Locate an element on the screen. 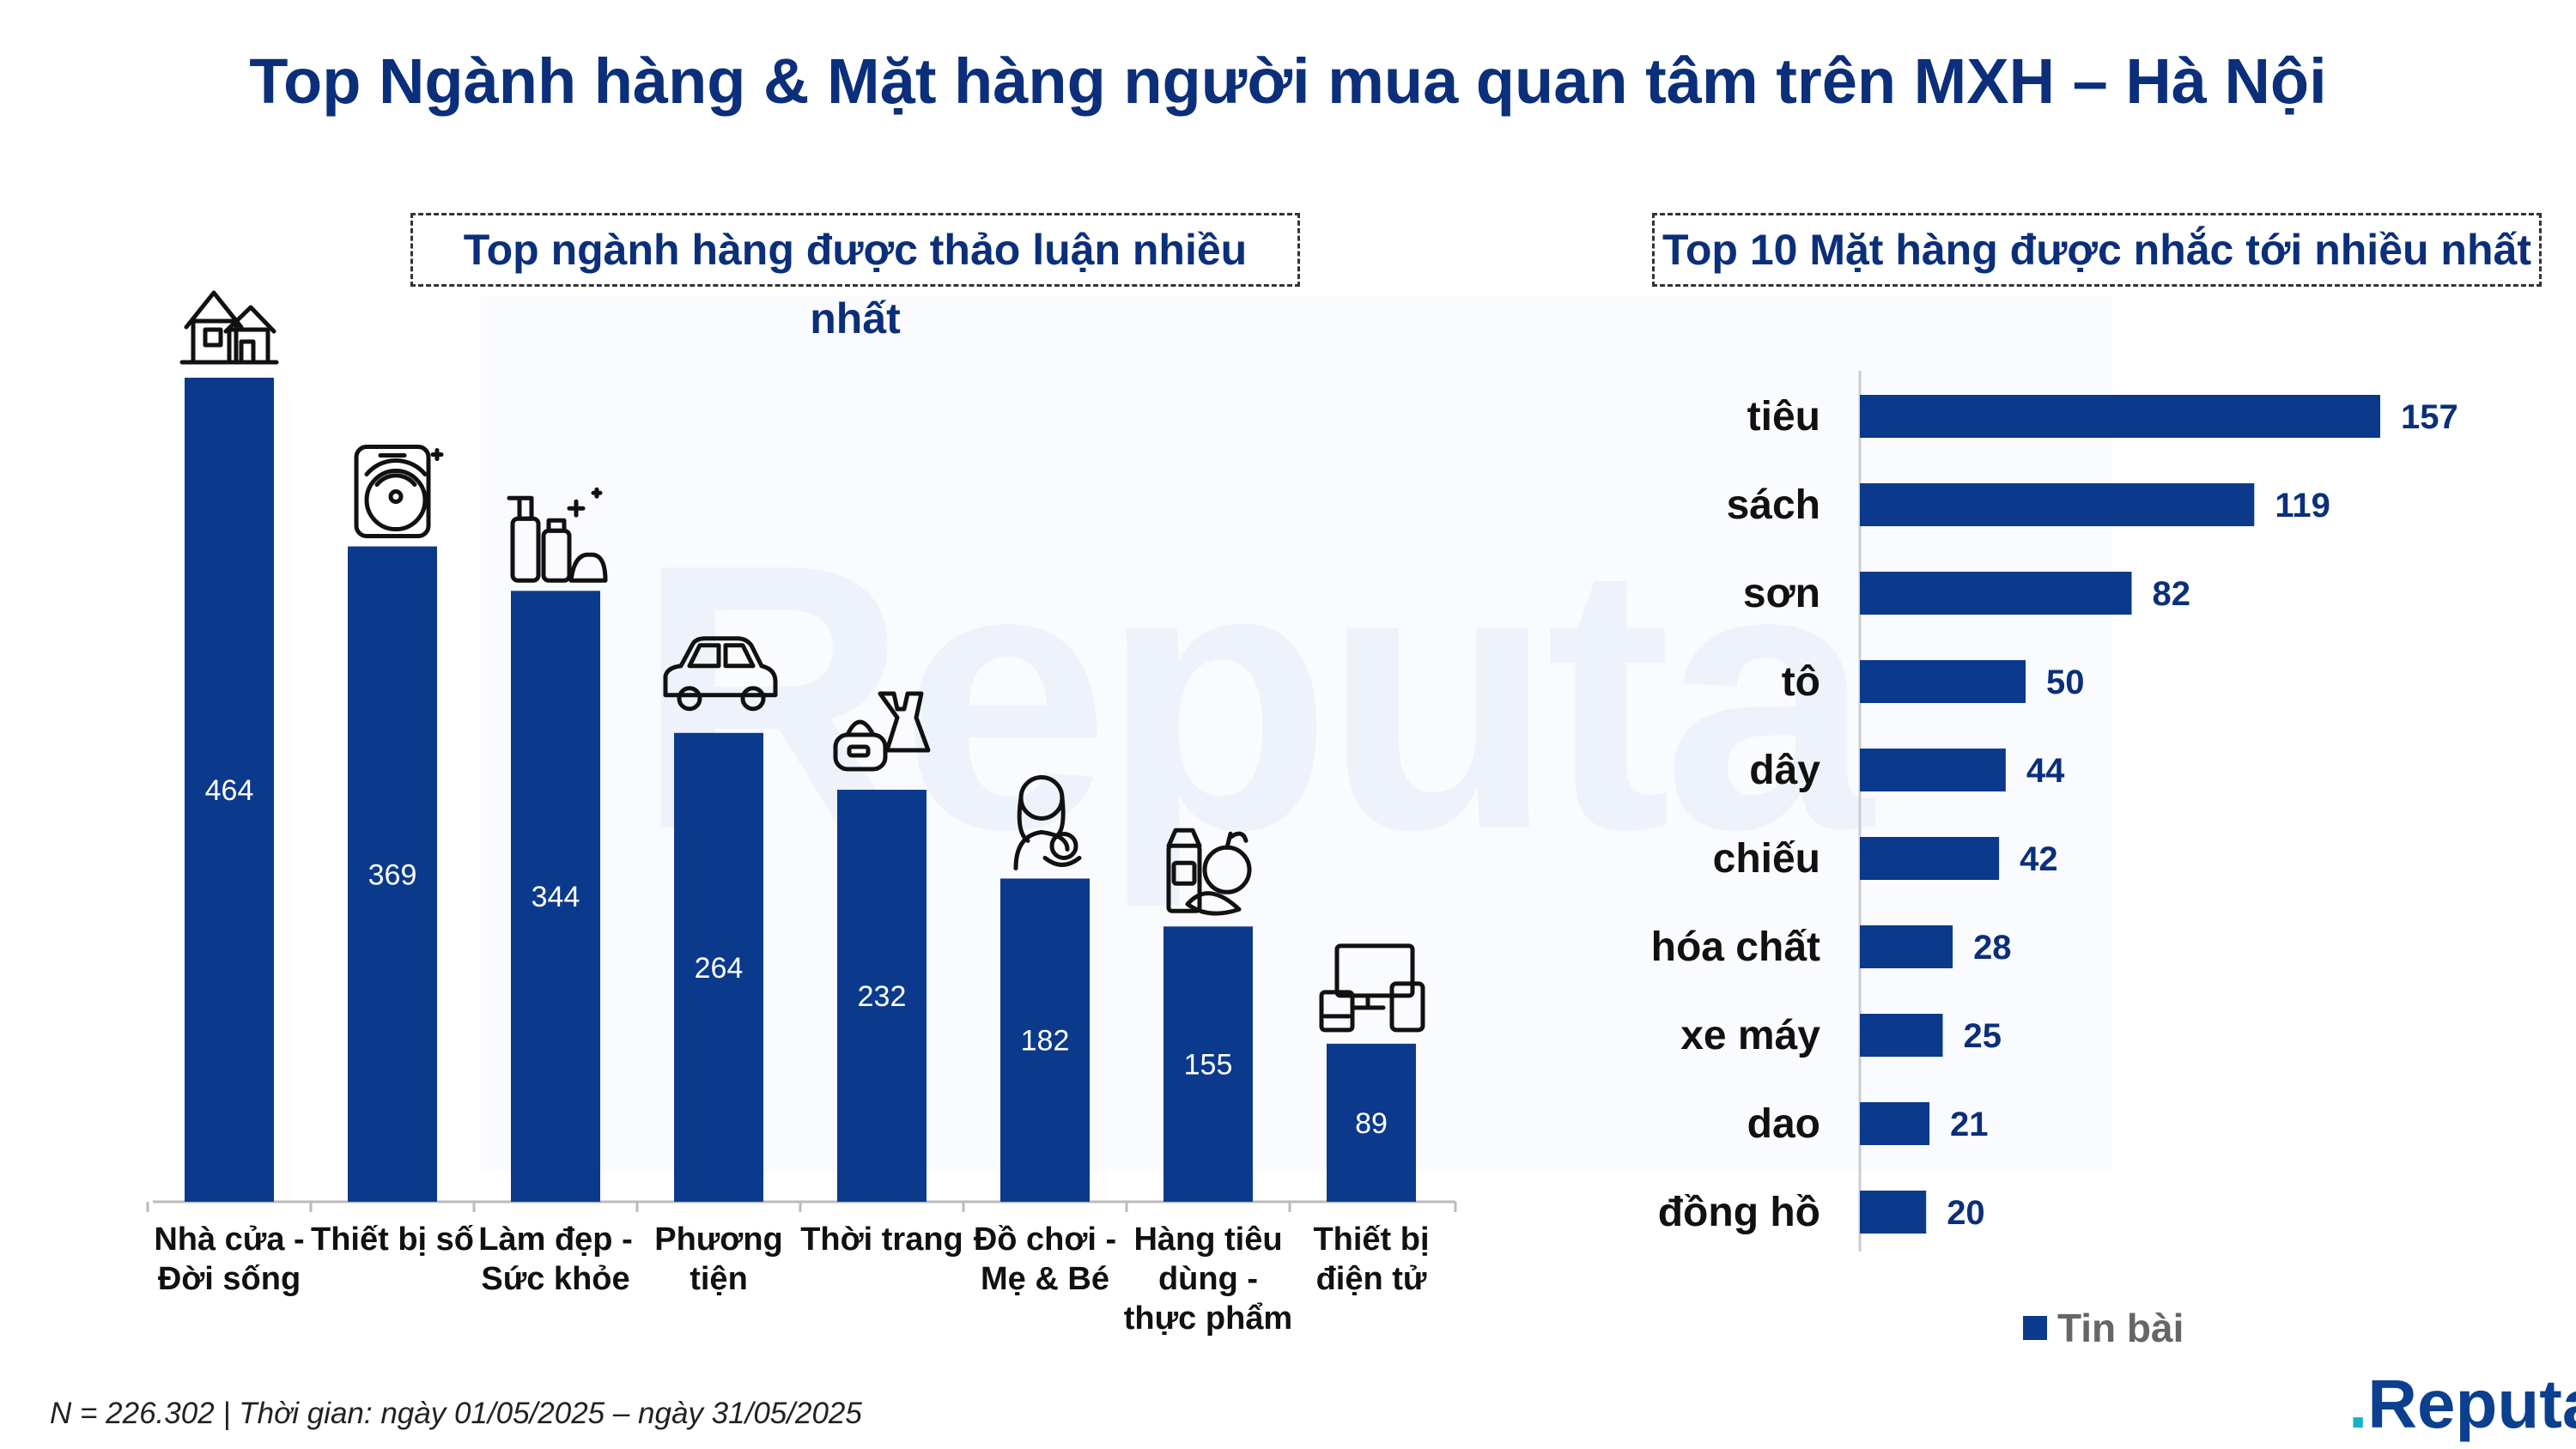 The height and width of the screenshot is (1449, 2576). bar-value-label: 21 is located at coordinates (1969, 1124).